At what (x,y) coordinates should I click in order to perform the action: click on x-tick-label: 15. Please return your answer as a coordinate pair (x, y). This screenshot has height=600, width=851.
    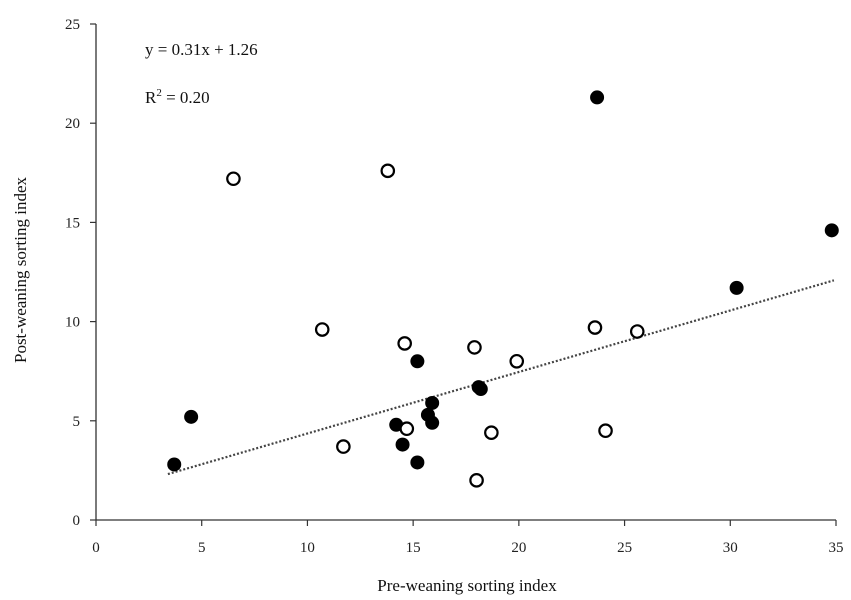
    Looking at the image, I should click on (413, 548).